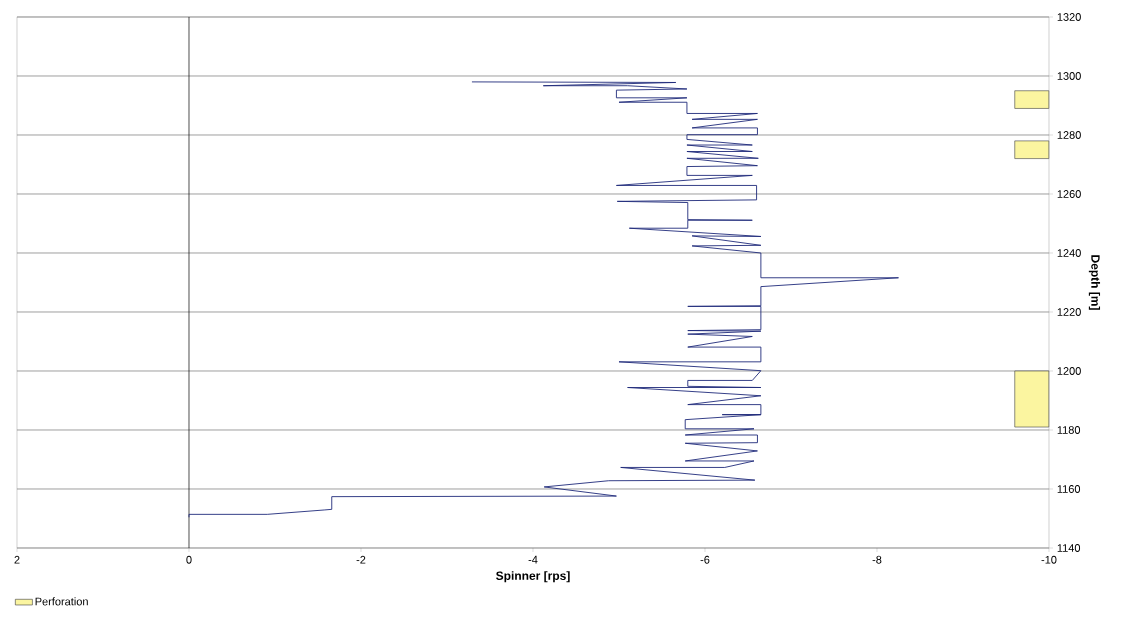  What do you see at coordinates (1069, 17) in the screenshot?
I see `y-tick-label: 1320` at bounding box center [1069, 17].